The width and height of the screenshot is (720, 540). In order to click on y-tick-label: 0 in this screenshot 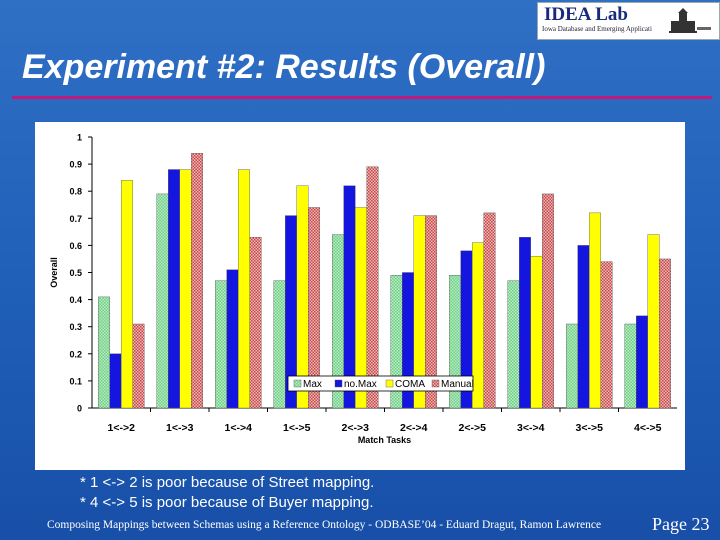, I will do `click(79, 409)`.